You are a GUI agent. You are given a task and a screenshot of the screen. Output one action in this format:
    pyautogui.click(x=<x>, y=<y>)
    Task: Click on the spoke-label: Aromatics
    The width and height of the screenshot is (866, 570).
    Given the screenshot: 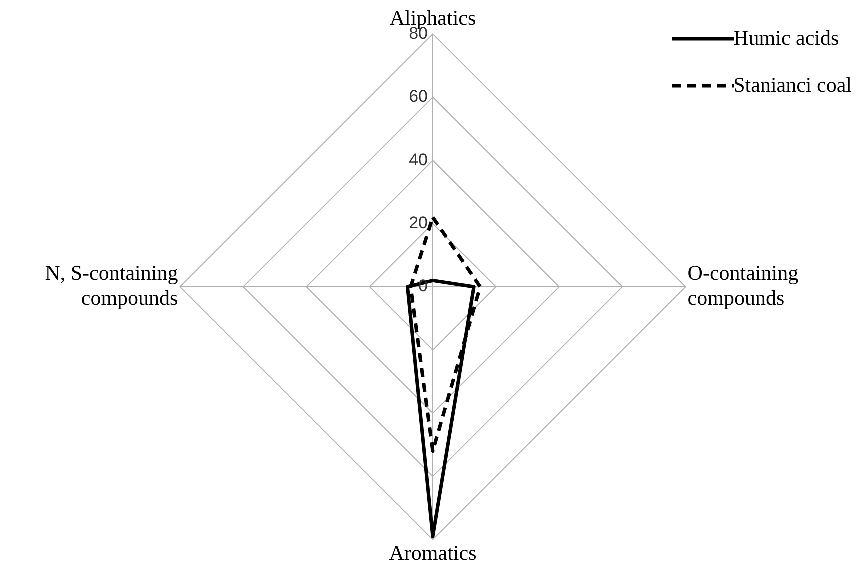 What is the action you would take?
    pyautogui.click(x=433, y=552)
    